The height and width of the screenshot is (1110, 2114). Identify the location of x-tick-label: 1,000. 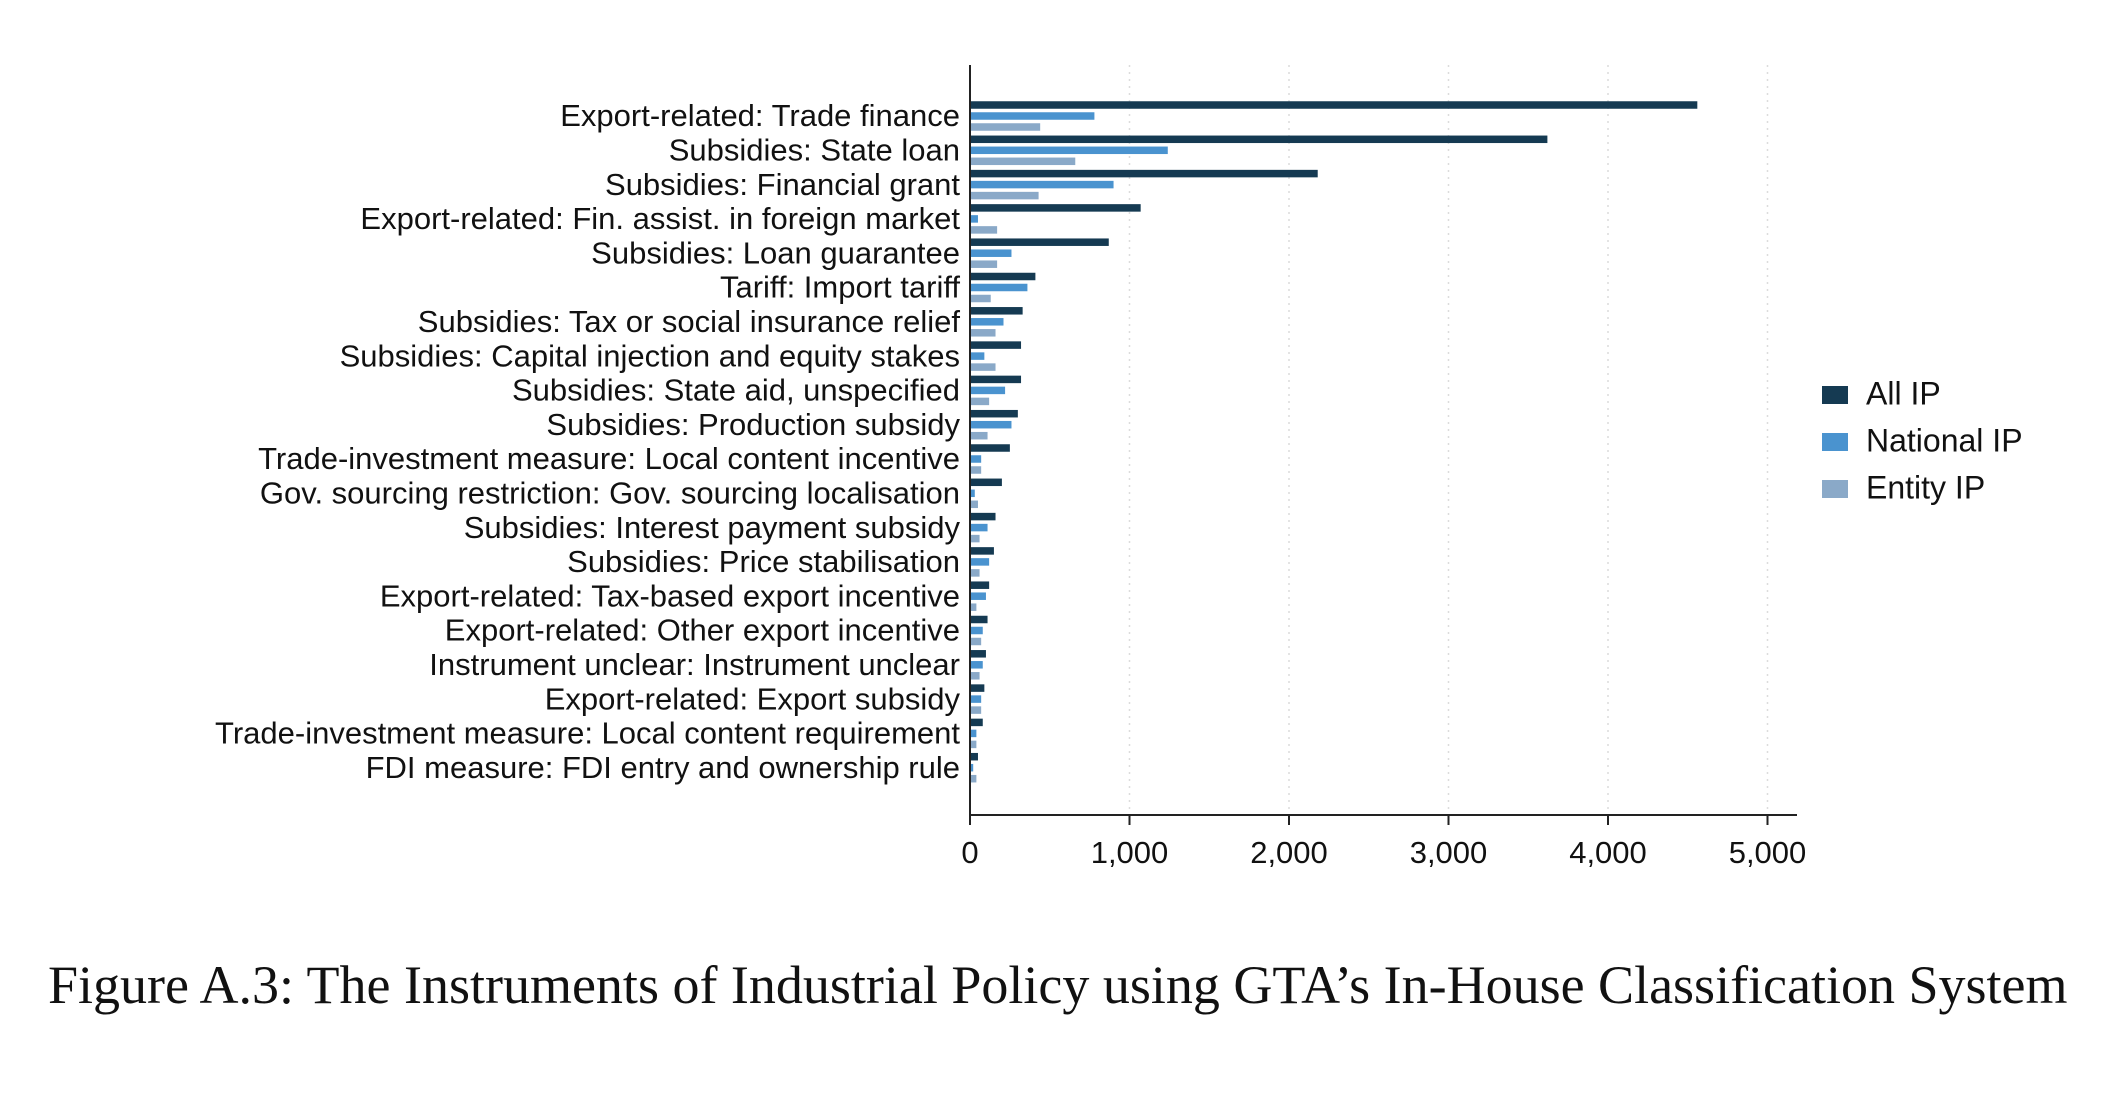
(1130, 852).